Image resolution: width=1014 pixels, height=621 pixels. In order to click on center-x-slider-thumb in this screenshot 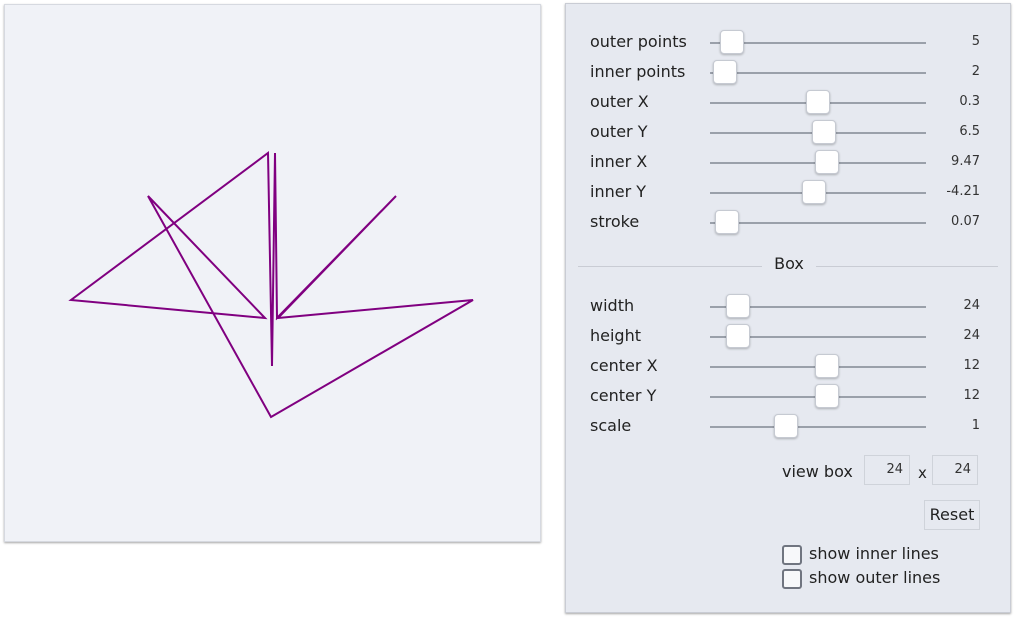, I will do `click(826, 366)`.